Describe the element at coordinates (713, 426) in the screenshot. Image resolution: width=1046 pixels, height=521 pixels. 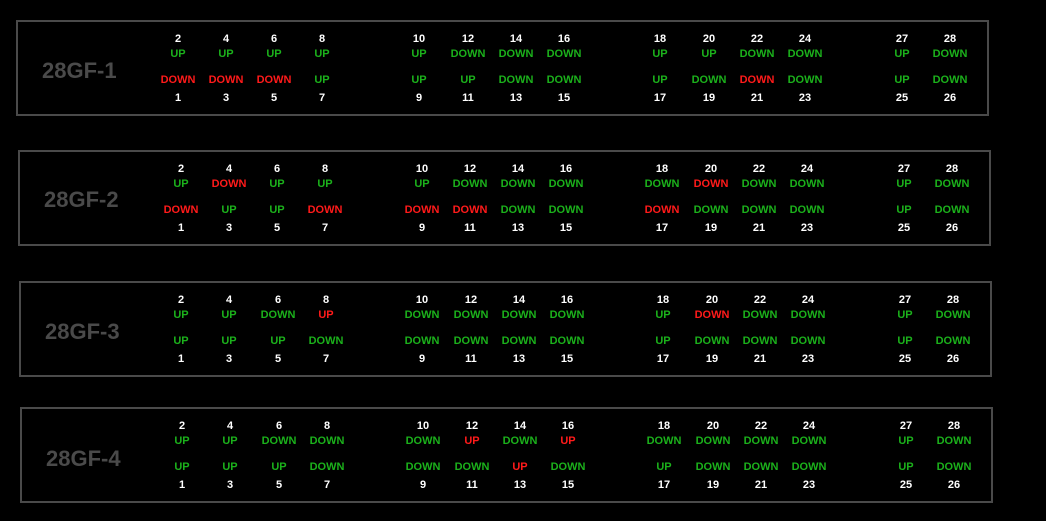
I see `port-number: 20` at that location.